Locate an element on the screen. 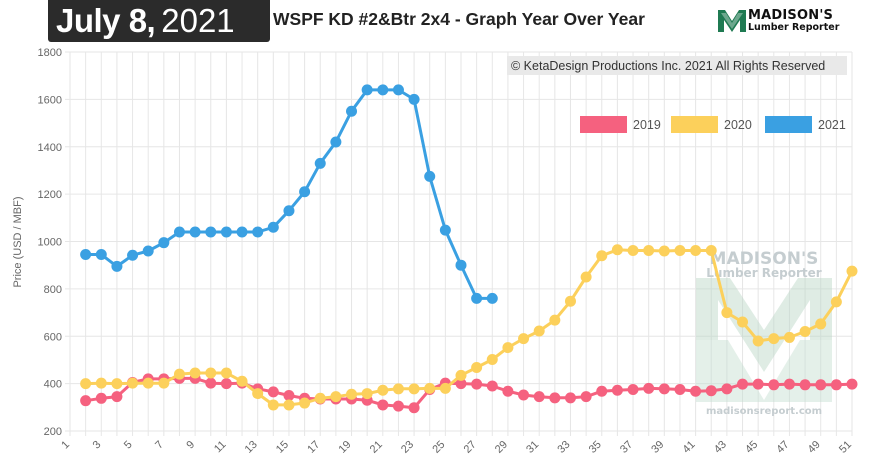 Image resolution: width=871 pixels, height=473 pixels. legend-swatch-2021 is located at coordinates (788, 124).